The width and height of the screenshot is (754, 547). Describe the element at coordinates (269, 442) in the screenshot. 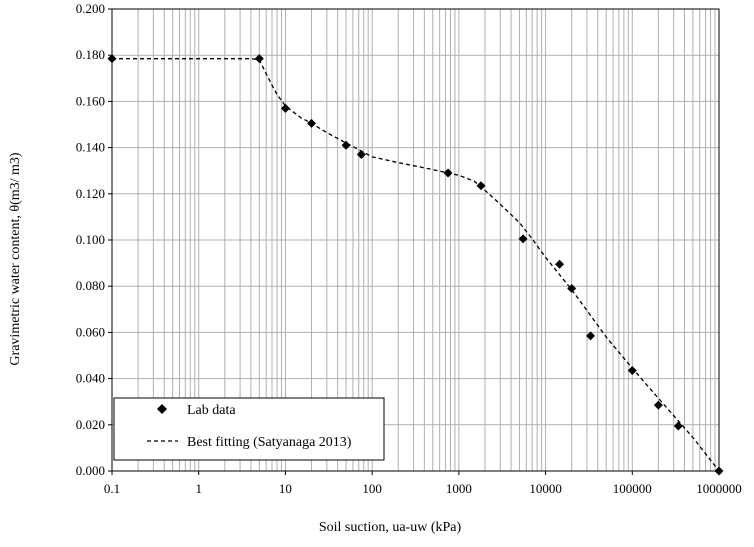

I see `legend-label-best-fitting: Best fitting (Satyanaga 2013)` at that location.